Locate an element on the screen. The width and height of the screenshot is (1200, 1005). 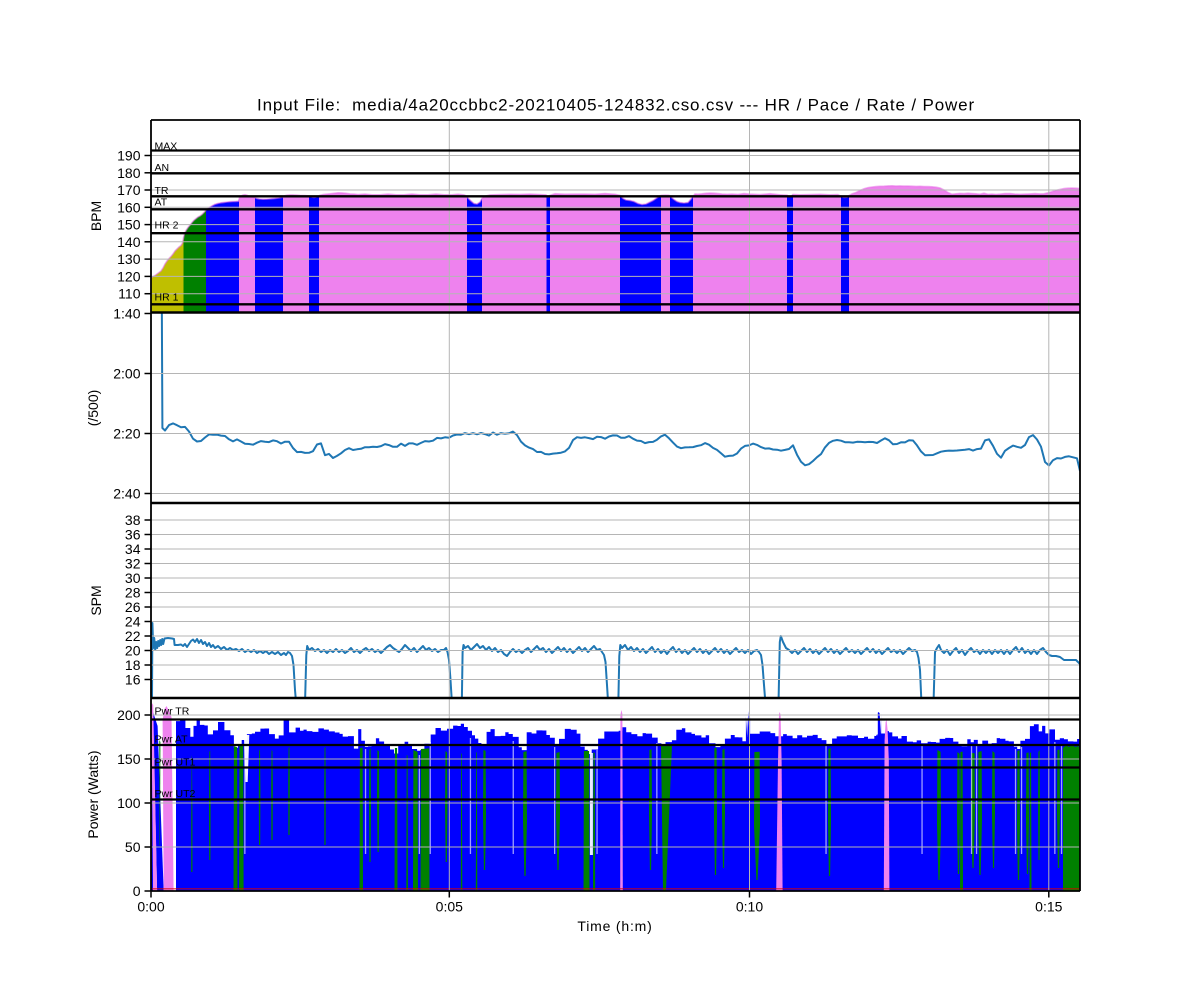
svg-text: HR 2 is located at coordinates (167, 226).